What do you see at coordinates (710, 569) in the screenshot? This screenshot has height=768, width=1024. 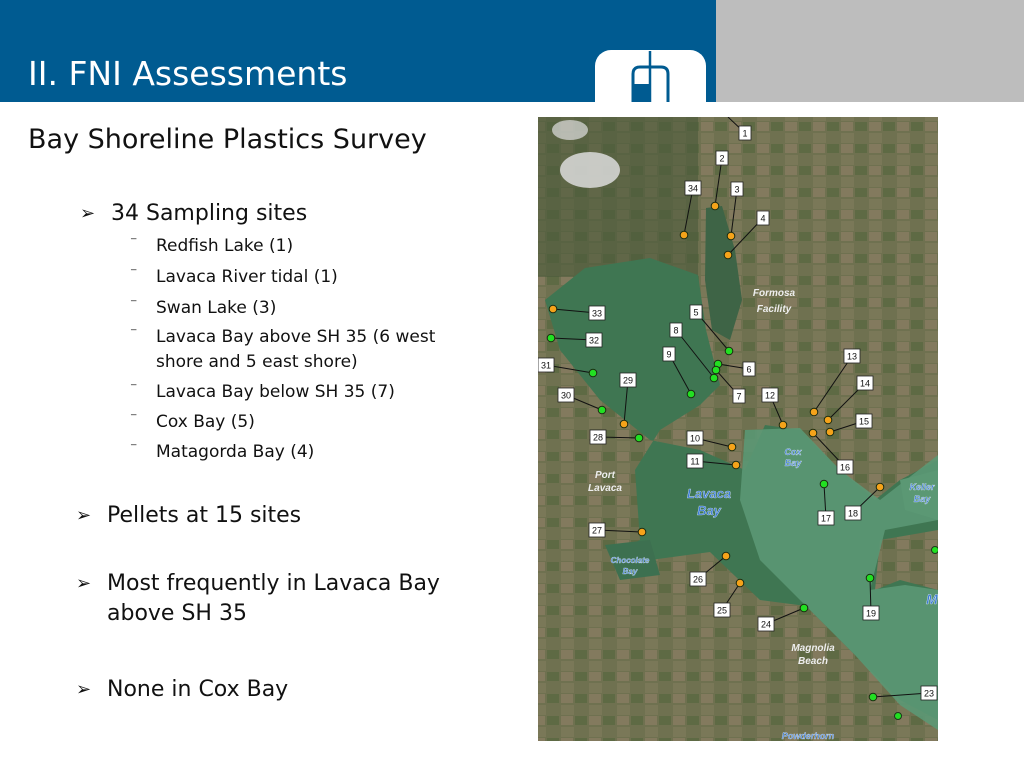 I see `site-26: 26` at bounding box center [710, 569].